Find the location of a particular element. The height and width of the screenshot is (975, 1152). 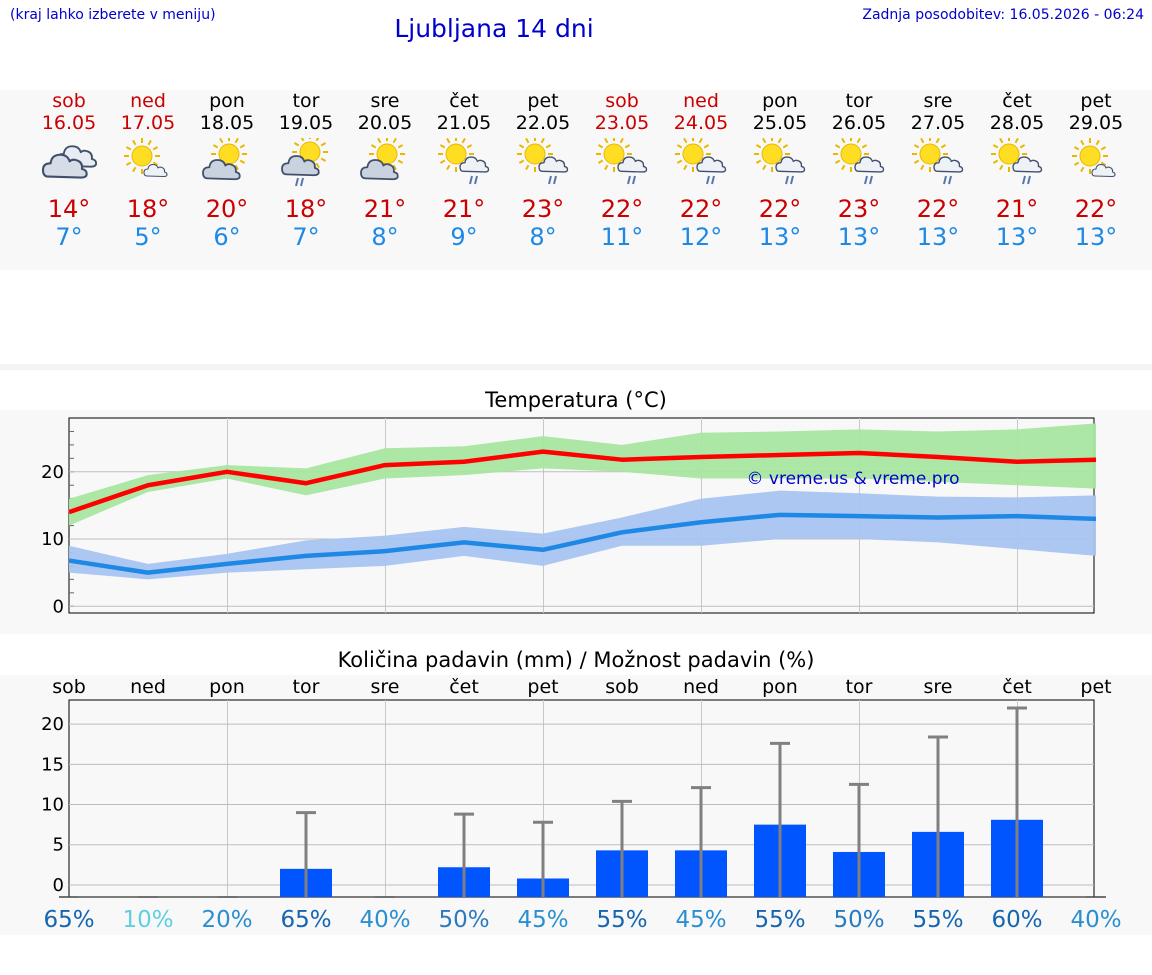

day-column: čet 28.05 21° 13° is located at coordinates (1017, 170).